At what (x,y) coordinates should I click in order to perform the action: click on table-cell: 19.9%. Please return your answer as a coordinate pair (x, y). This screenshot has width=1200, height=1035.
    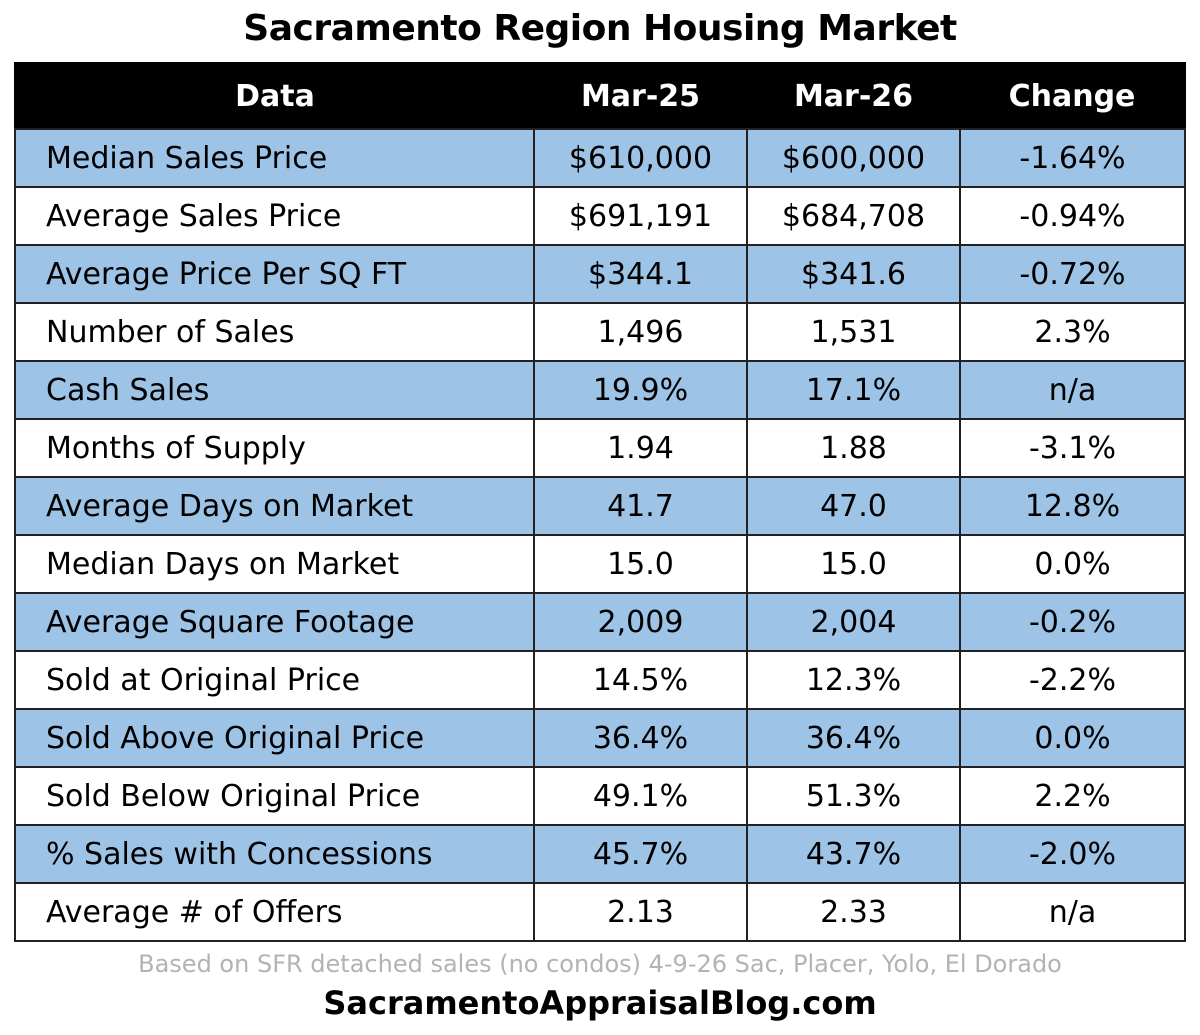
    Looking at the image, I should click on (640, 390).